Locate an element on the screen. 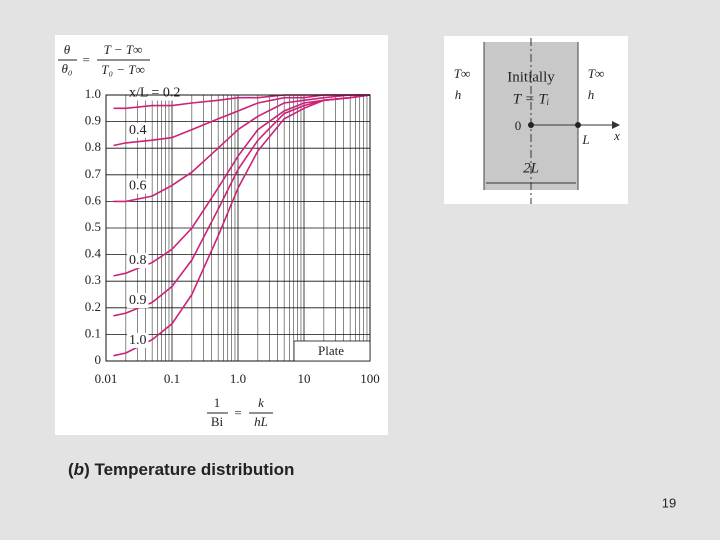 The image size is (720, 540). curve-label: 0.4 is located at coordinates (138, 130).